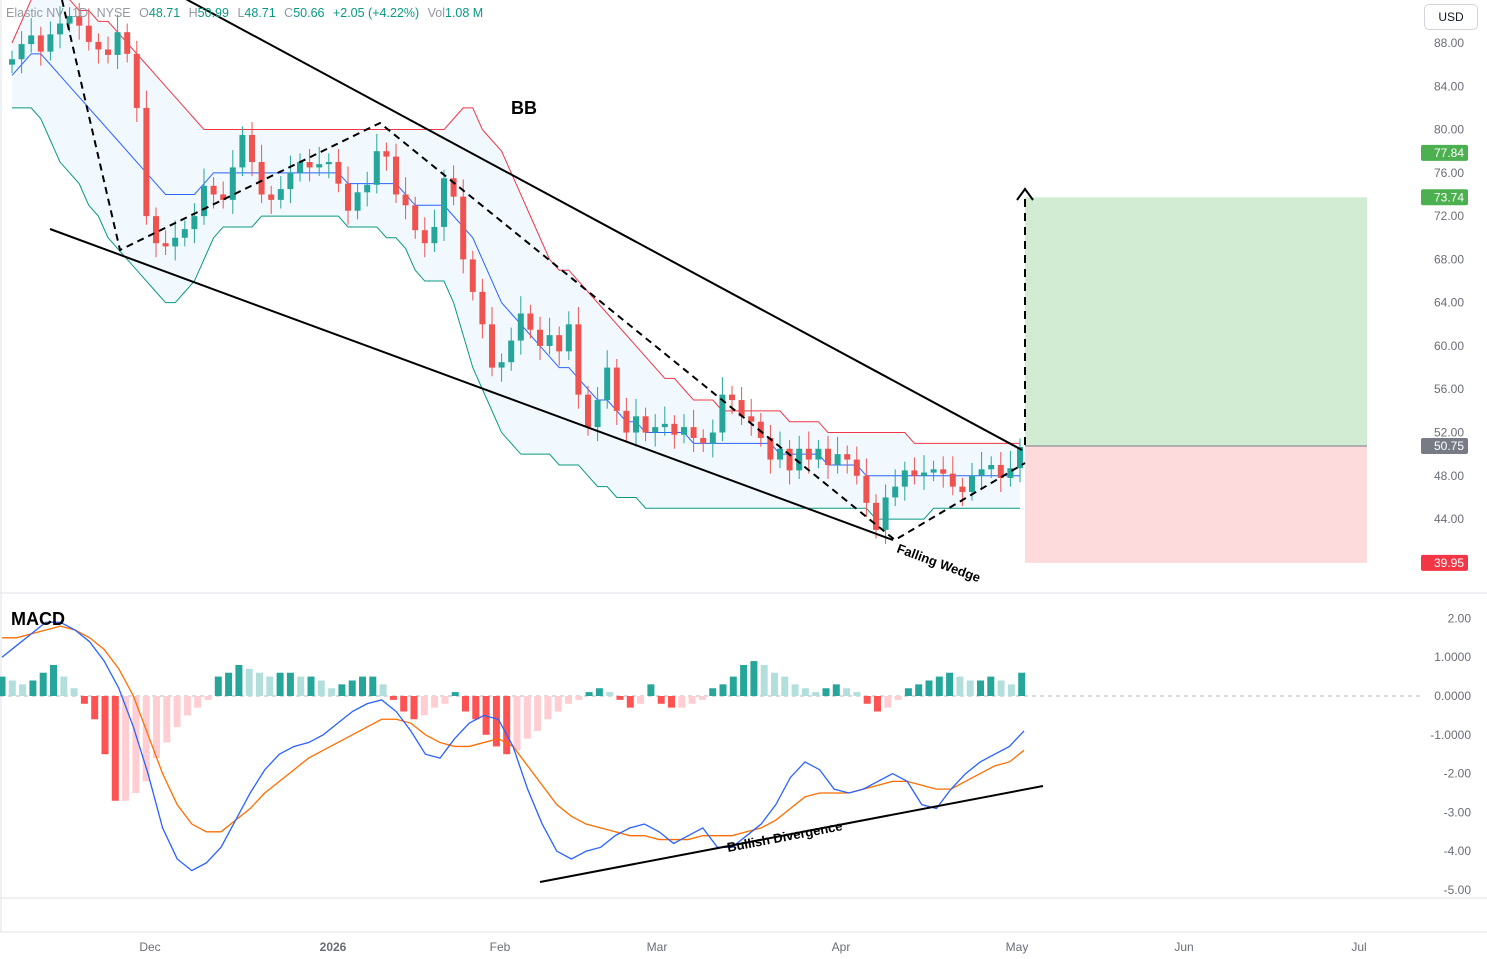  I want to click on high-label: H, so click(193, 13).